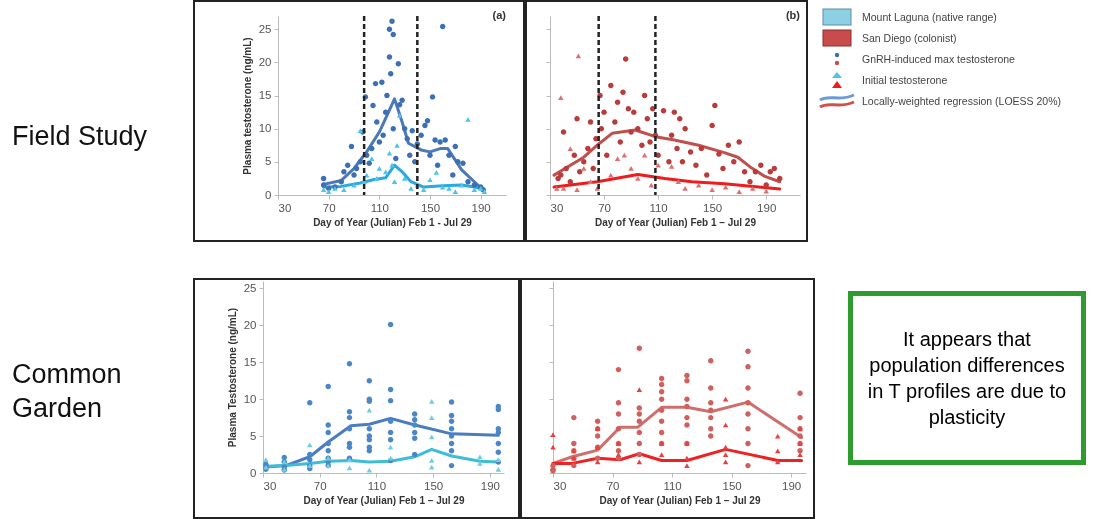 This screenshot has width=1094, height=519. What do you see at coordinates (905, 79) in the screenshot?
I see `text: Initial testosterone` at bounding box center [905, 79].